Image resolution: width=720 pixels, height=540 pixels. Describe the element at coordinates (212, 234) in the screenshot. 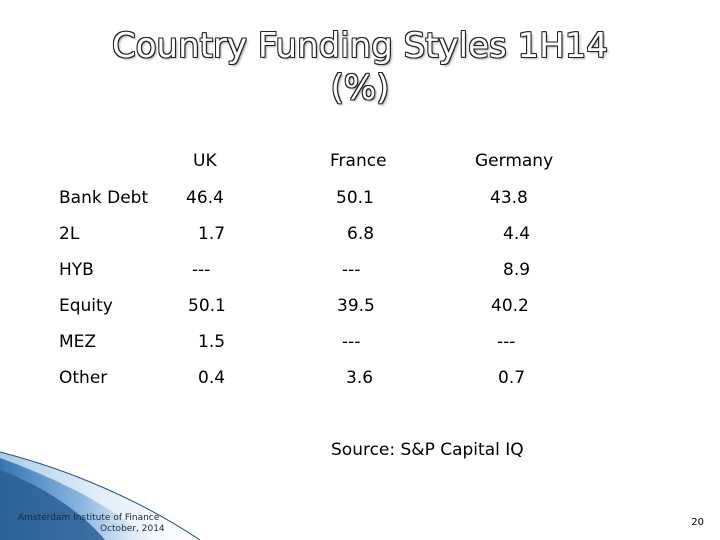

I see `table-cell: 1.7` at that location.